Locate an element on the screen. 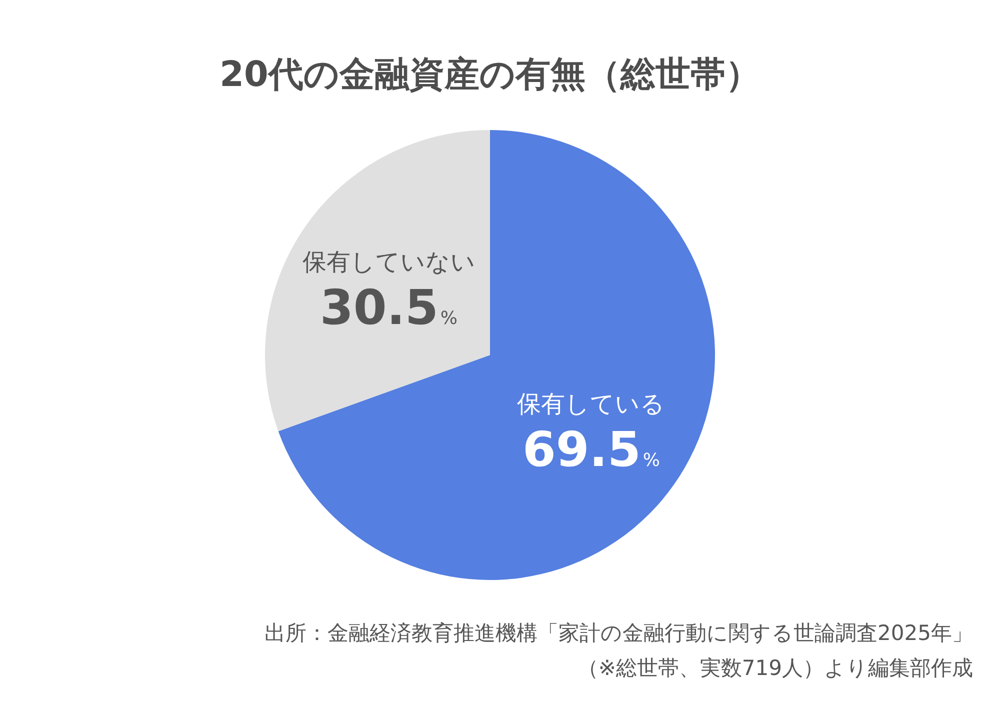 The image size is (981, 711). text: 出所：金融経済教育推進機構「家計の金融行動に関する世論調査2025年」 is located at coordinates (618, 633).